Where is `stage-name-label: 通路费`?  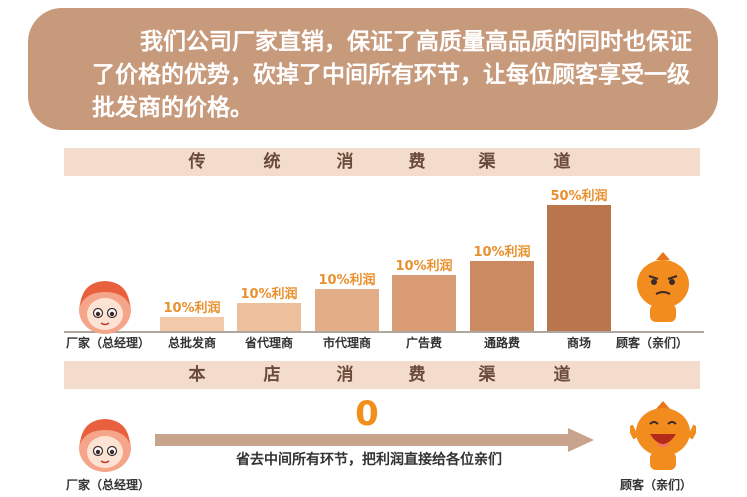
stage-name-label: 通路费 is located at coordinates (502, 343).